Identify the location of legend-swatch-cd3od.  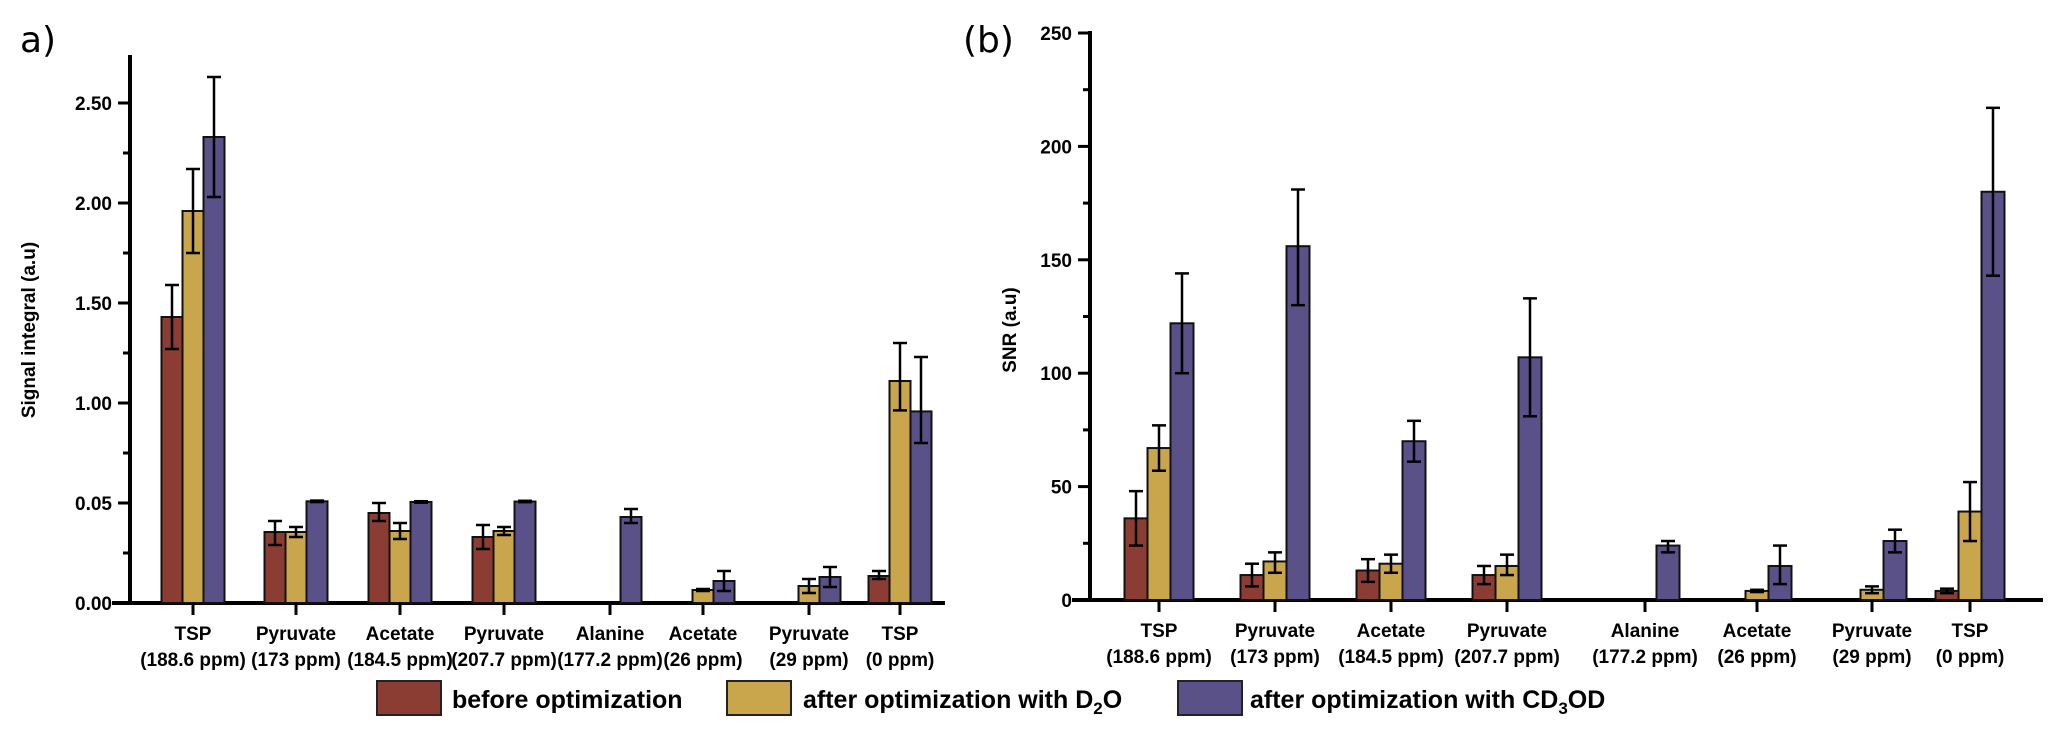
(1210, 698).